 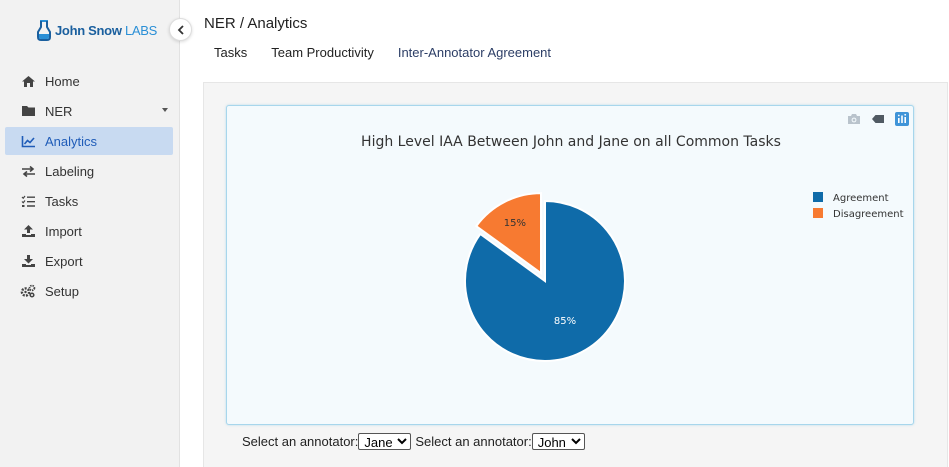 What do you see at coordinates (256, 23) in the screenshot?
I see `breadcrumb: NER / Analytics` at bounding box center [256, 23].